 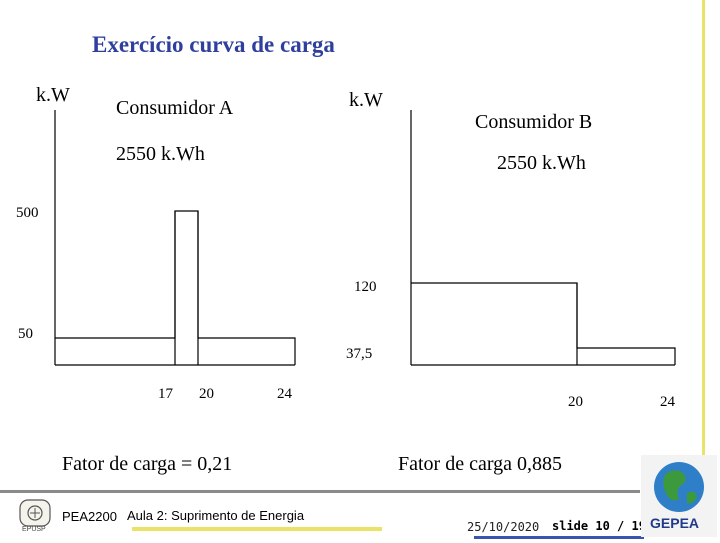 I want to click on consumer-b-name: Consumidor B, so click(x=534, y=122).